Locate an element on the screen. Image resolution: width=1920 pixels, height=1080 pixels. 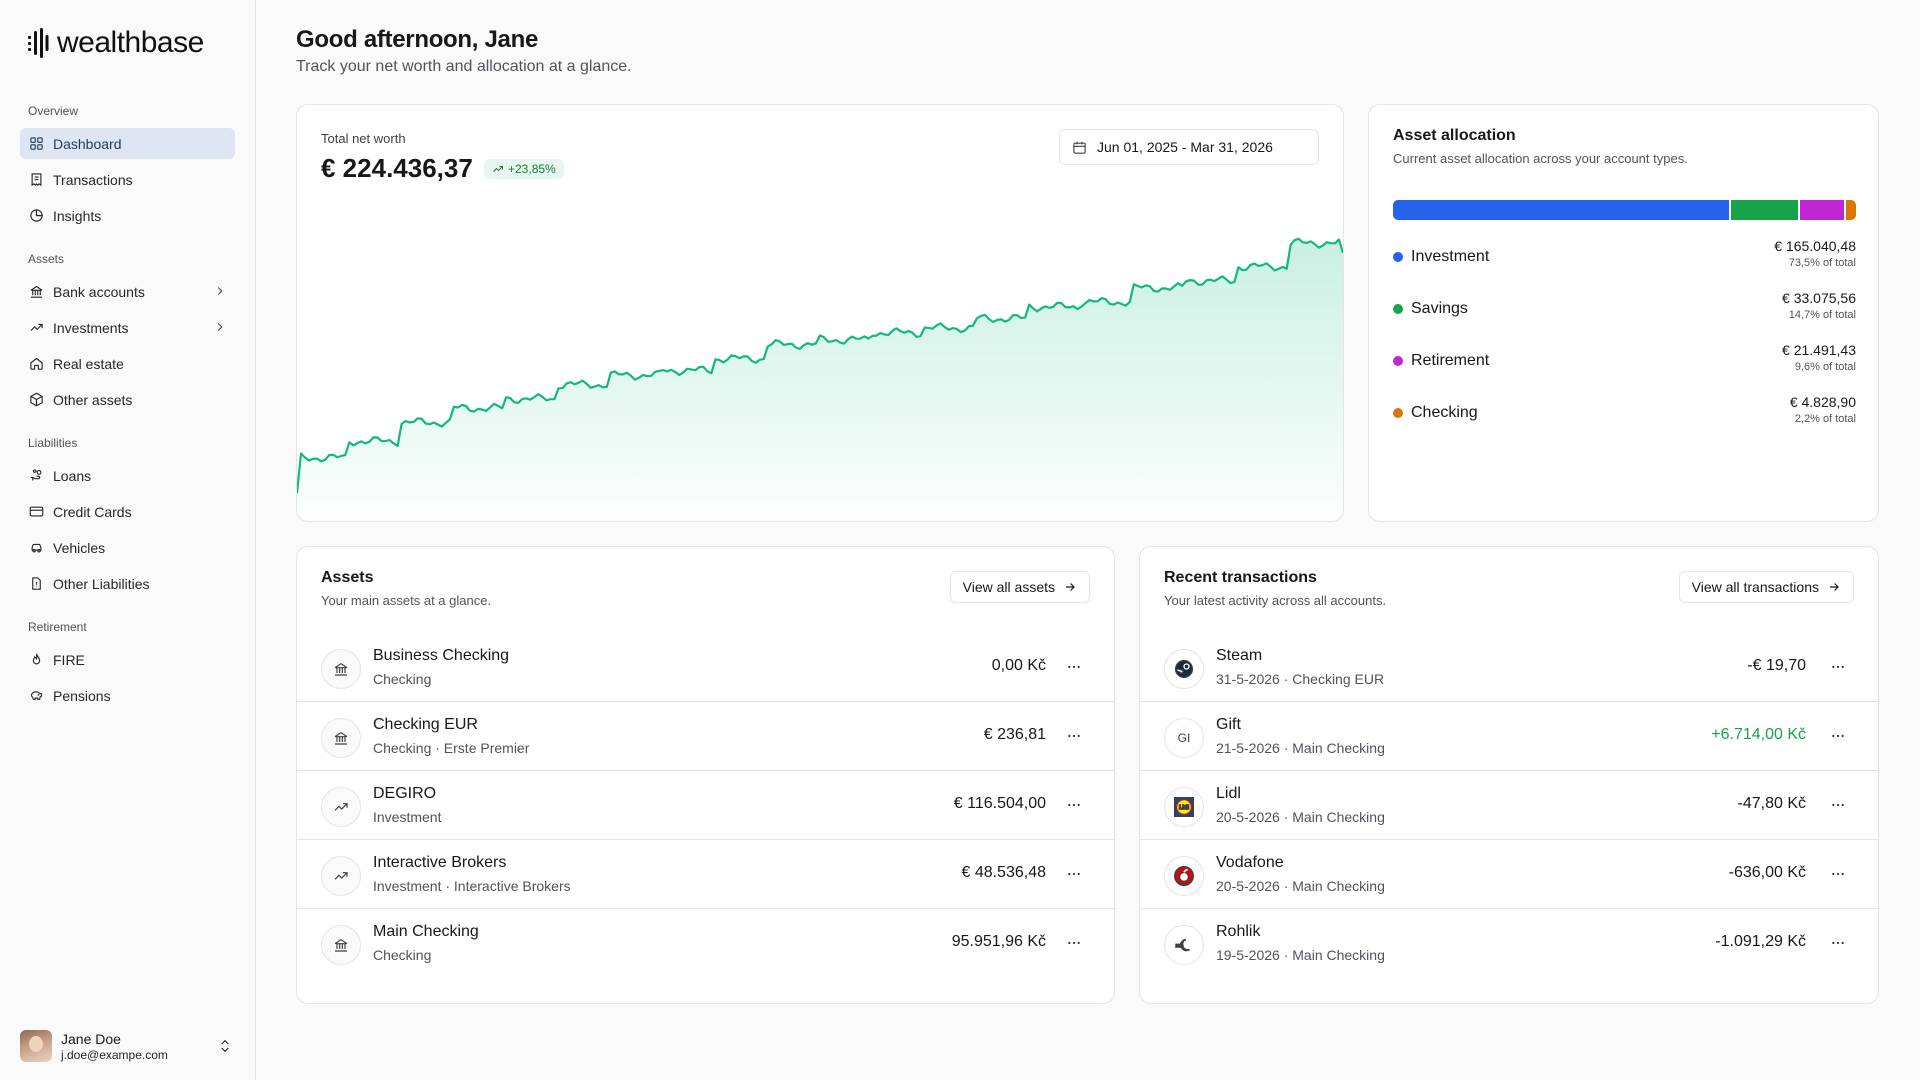
allocation-segment-investment is located at coordinates (1561, 210).